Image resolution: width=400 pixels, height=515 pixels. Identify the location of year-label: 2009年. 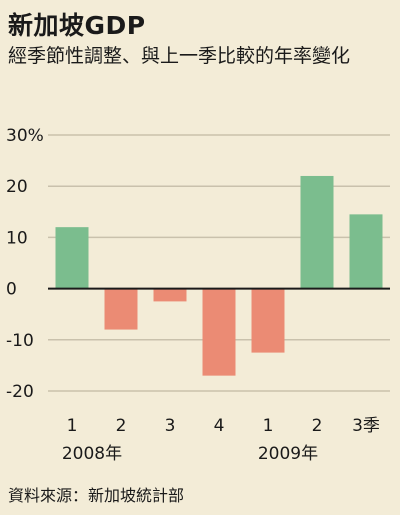
(288, 454).